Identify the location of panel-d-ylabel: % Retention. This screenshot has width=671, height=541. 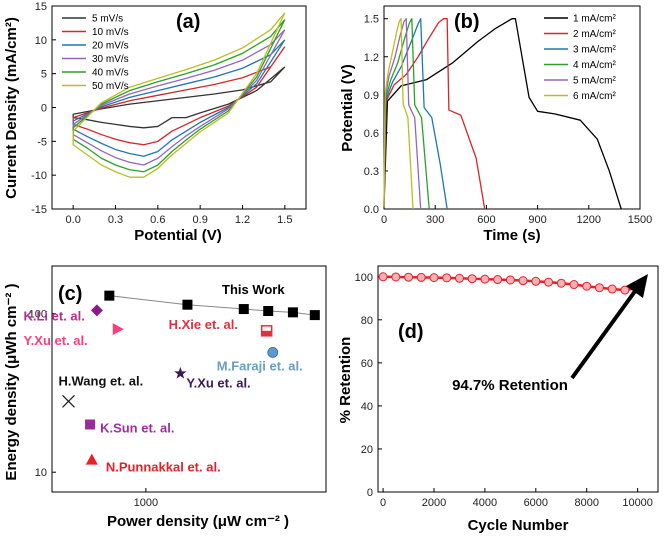
(345, 380).